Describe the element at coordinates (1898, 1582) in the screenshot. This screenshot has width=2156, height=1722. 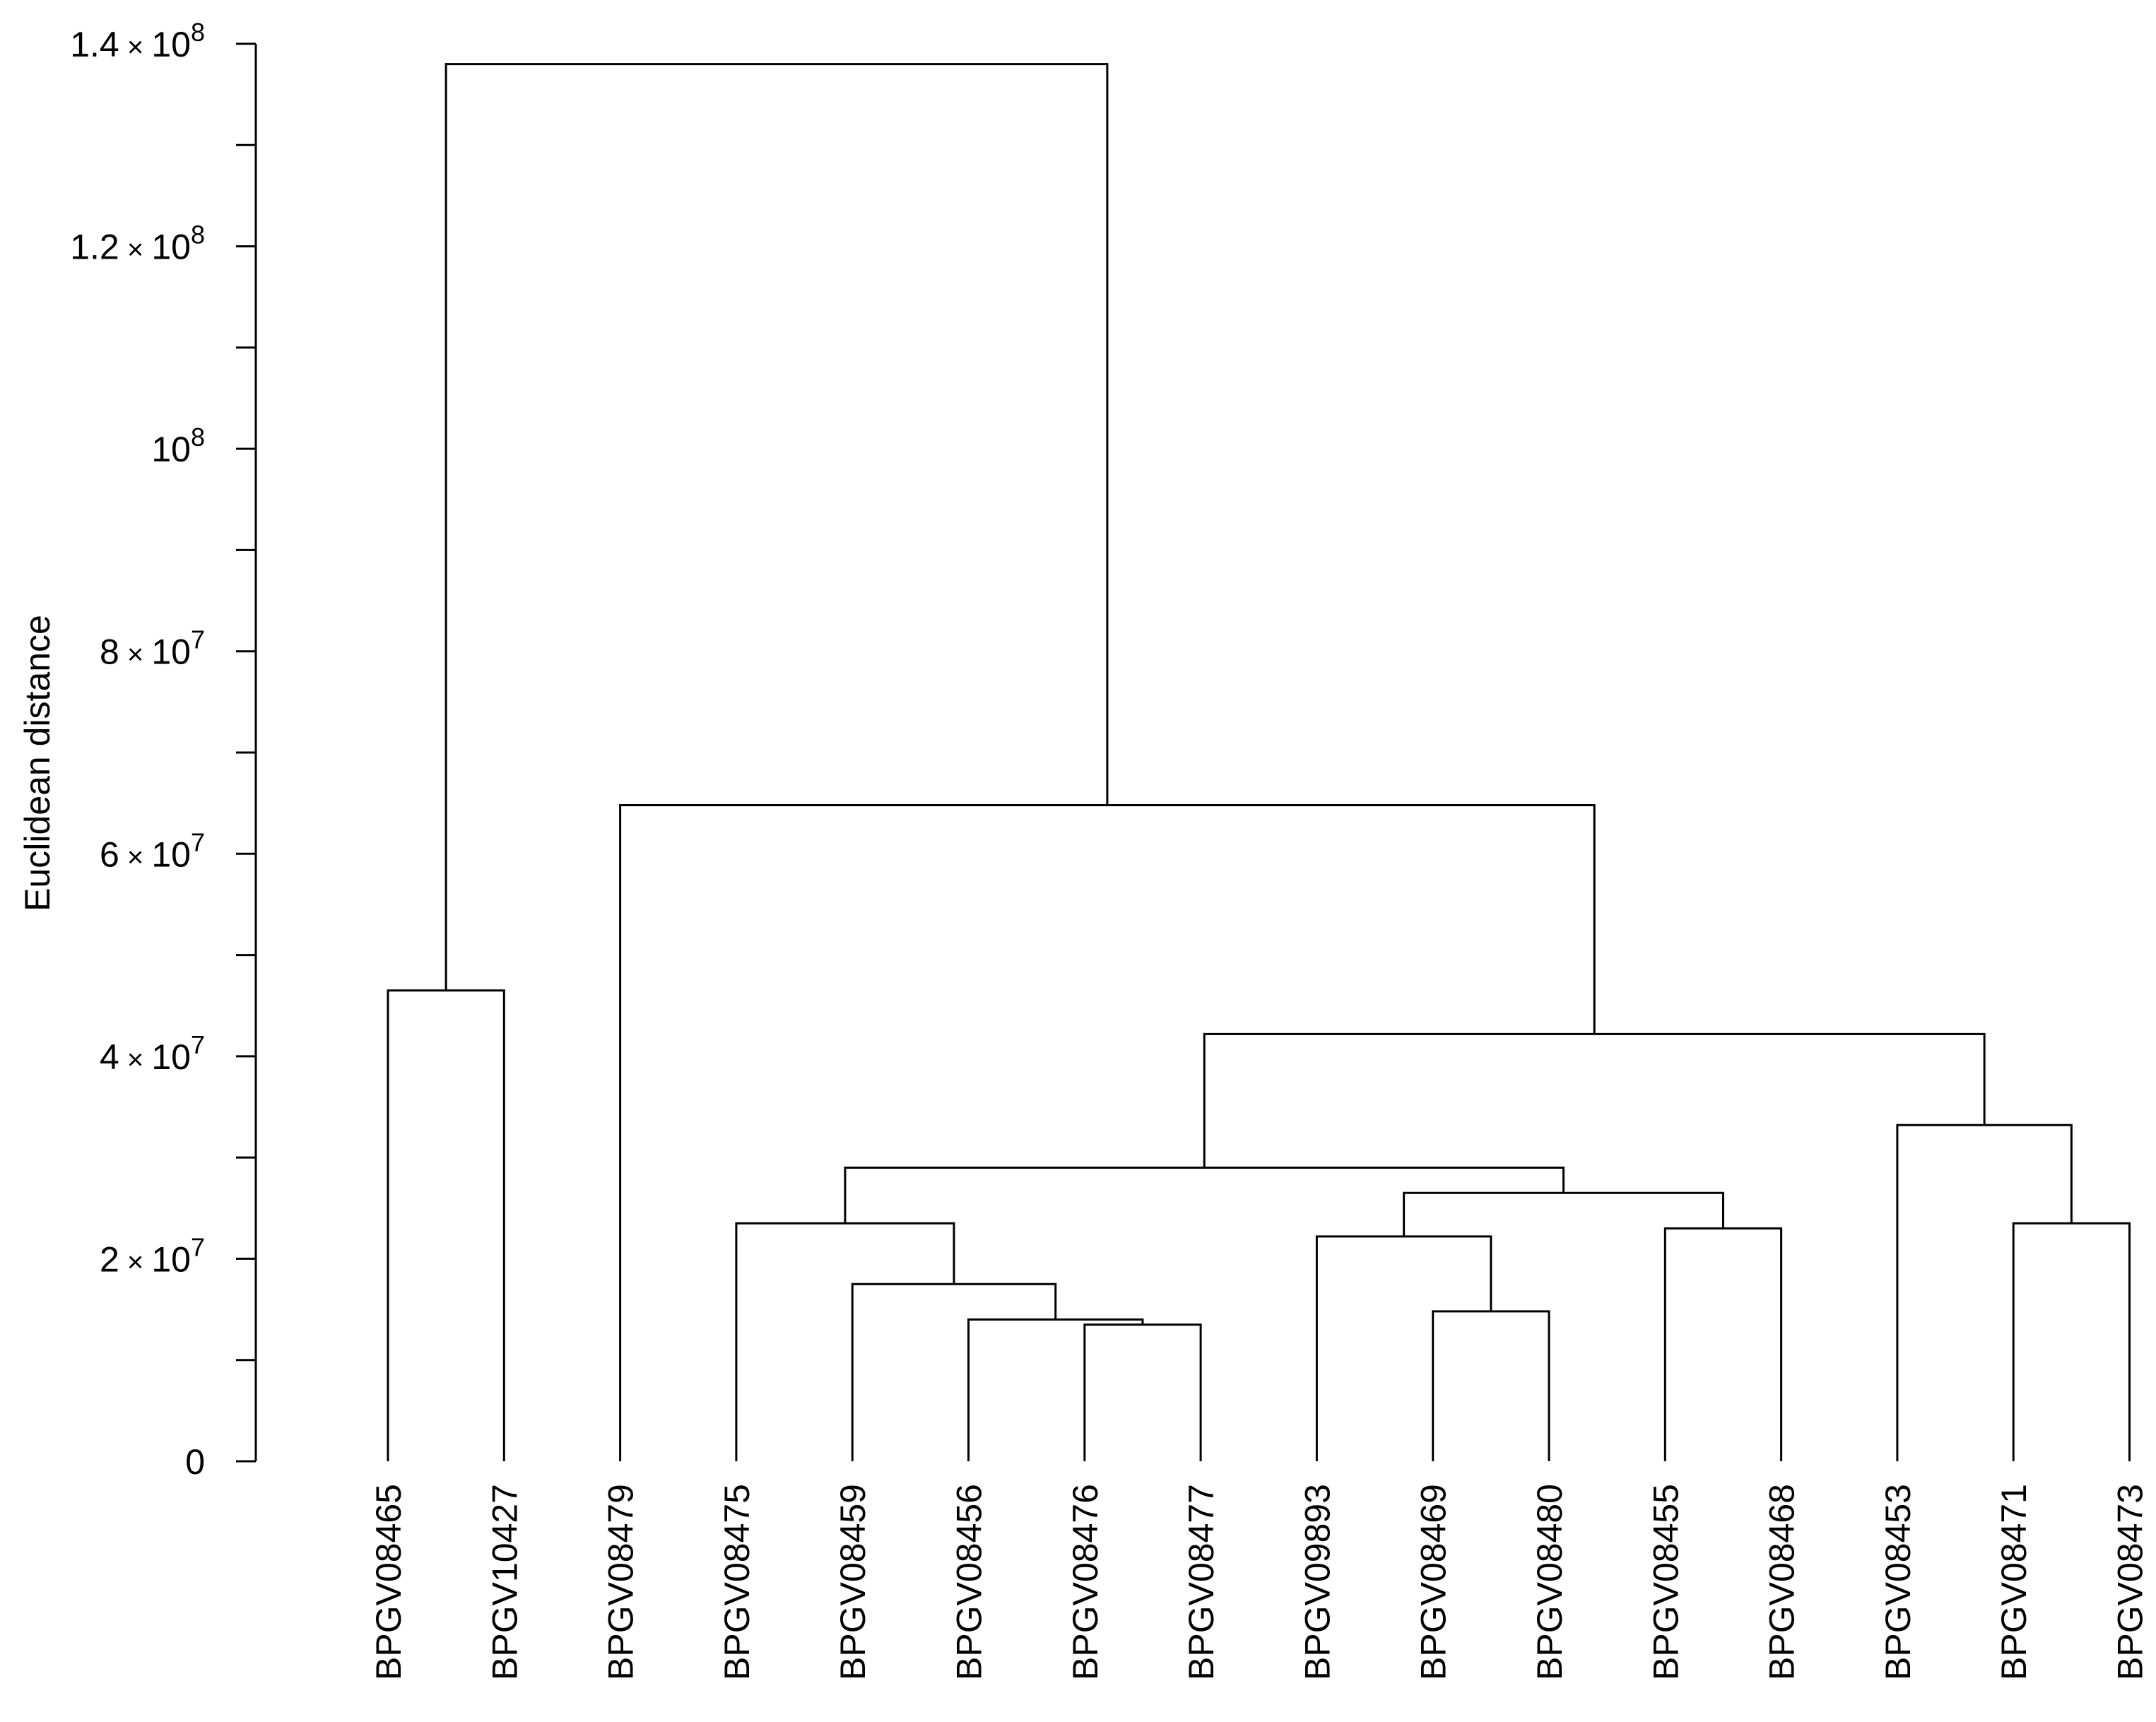
I see `leaf-label: BPGV08453` at that location.